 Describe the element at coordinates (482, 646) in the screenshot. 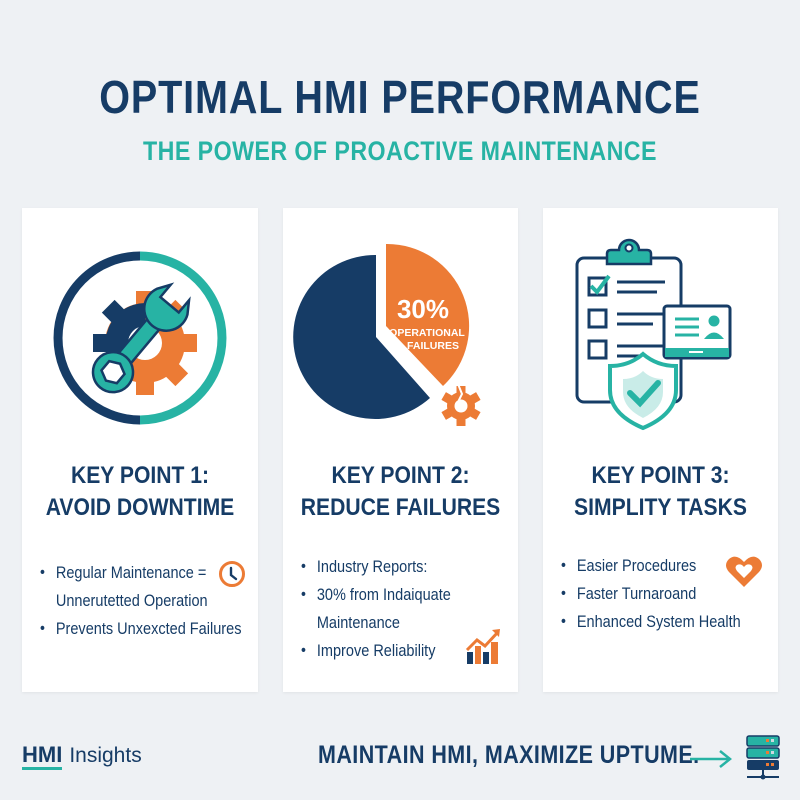

I see `rising-bar-chart-icon` at that location.